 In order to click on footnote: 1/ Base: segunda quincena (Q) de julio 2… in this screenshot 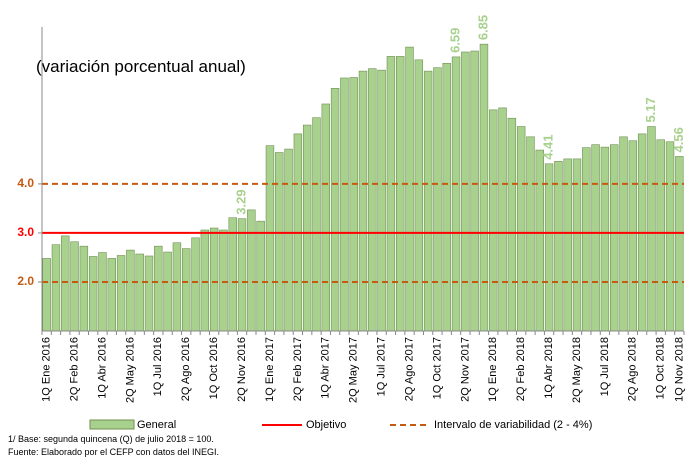, I will do `click(111, 439)`.